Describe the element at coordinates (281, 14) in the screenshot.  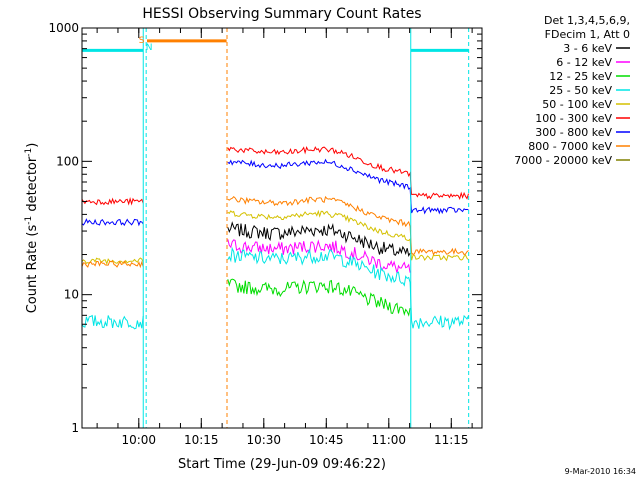
I see `chart-title: HESSI Observing Summary Count Rates` at that location.